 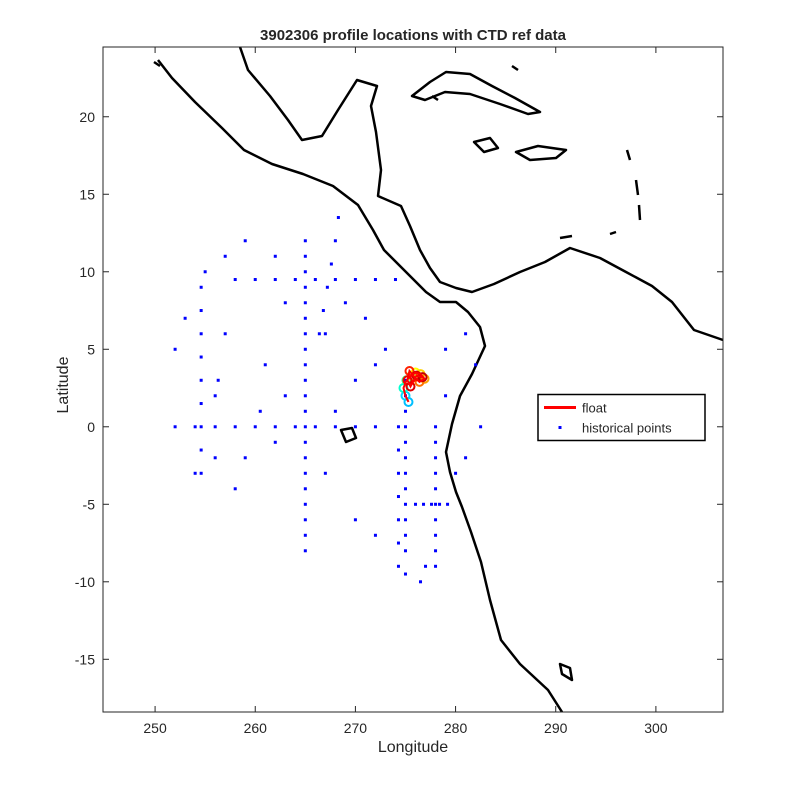 I want to click on float-track, so click(x=414, y=385).